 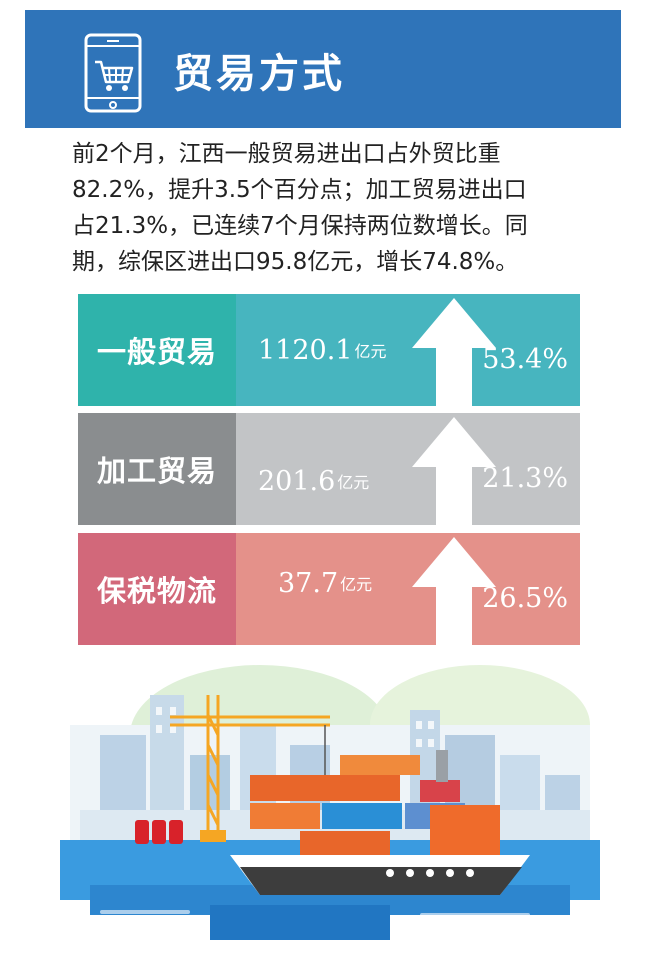 What do you see at coordinates (408, 469) in the screenshot?
I see `row-body: 201.6 亿元 21.3%` at bounding box center [408, 469].